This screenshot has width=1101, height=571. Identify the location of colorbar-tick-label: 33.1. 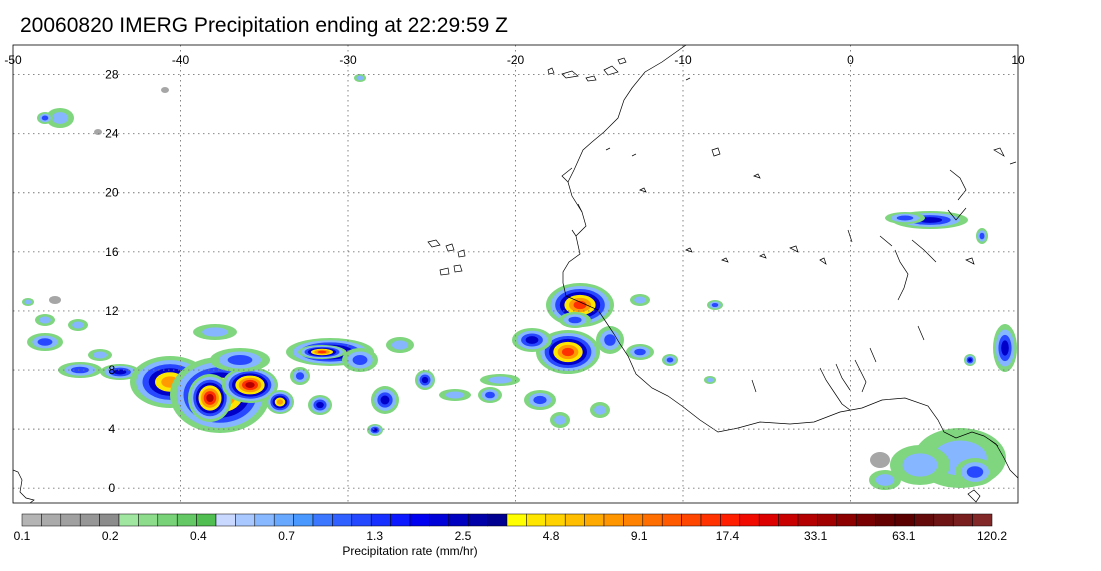
(816, 536).